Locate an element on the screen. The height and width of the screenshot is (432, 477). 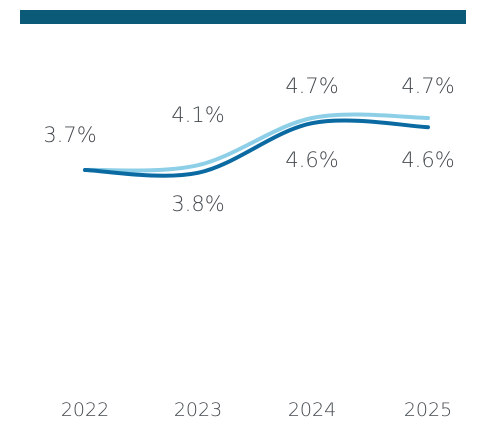
data-label: 3.8% is located at coordinates (197, 204).